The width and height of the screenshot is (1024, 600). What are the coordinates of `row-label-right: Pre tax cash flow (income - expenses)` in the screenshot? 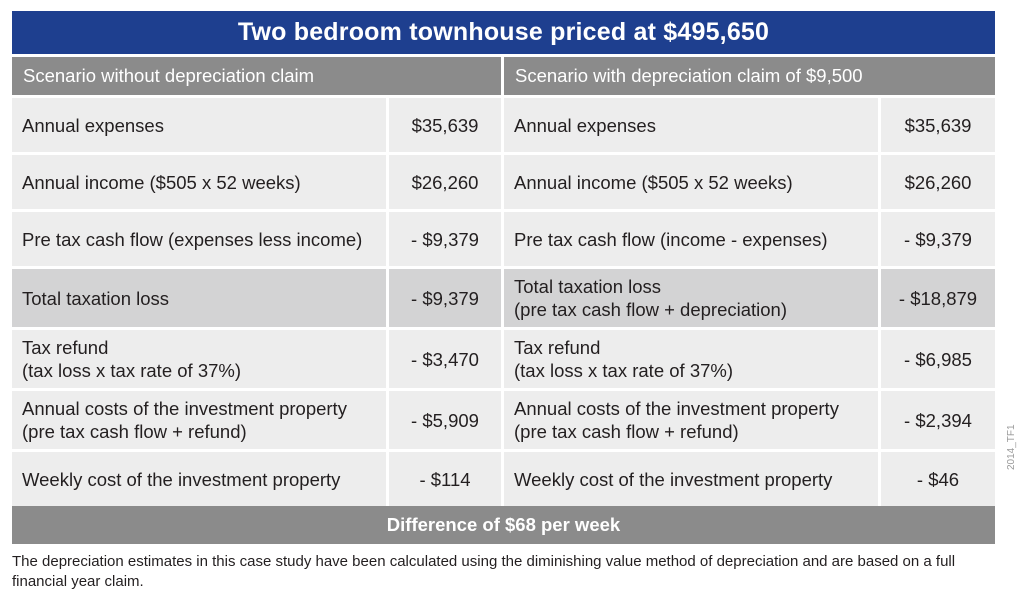 It's located at (691, 239).